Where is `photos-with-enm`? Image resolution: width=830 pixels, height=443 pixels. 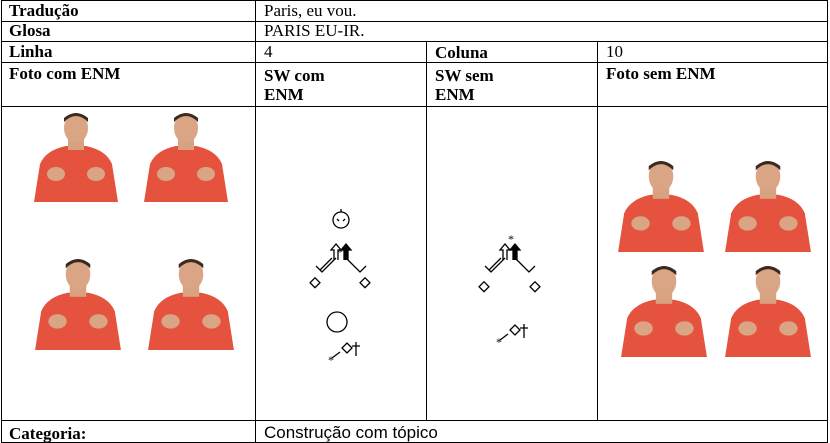
photos-with-enm is located at coordinates (134, 231).